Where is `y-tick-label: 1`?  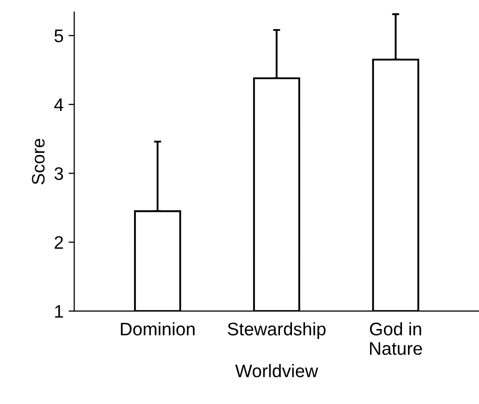
y-tick-label: 1 is located at coordinates (59, 311).